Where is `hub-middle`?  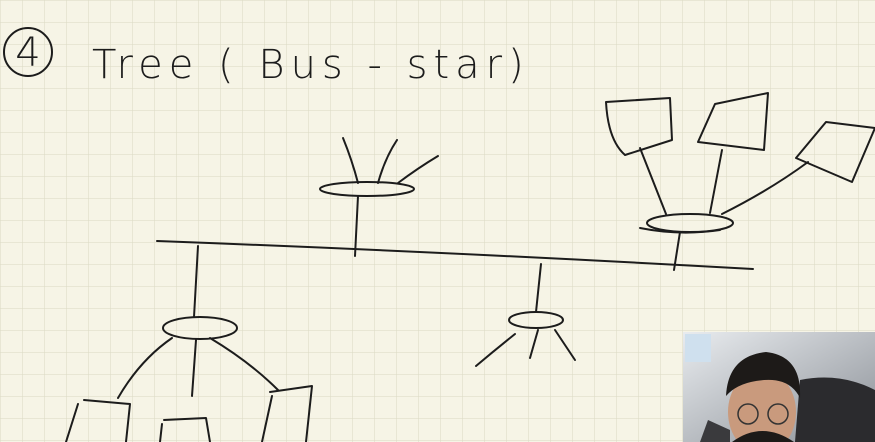
hub-middle is located at coordinates (525, 315).